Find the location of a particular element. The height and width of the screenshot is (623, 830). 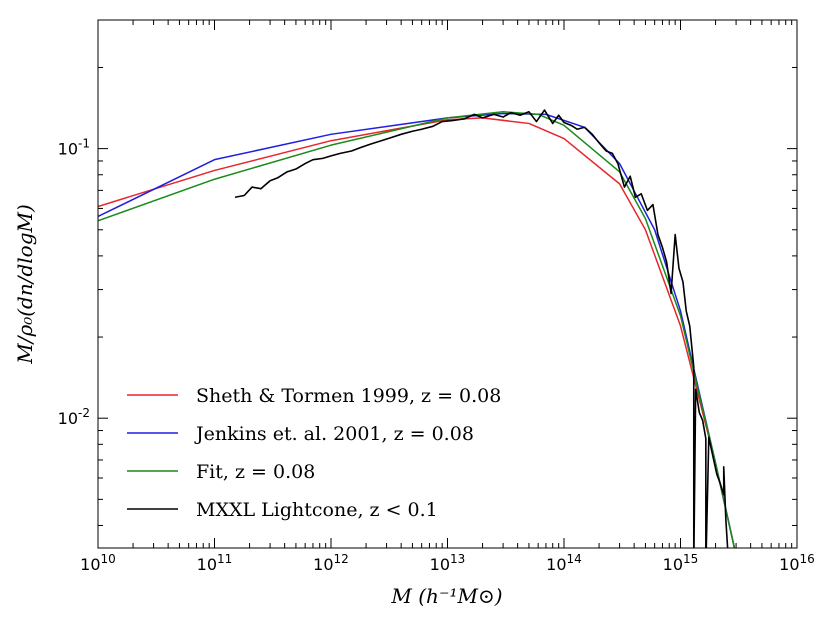

legend-label-1: Jenkins et. al. 2001, z = 0.08 is located at coordinates (334, 434).